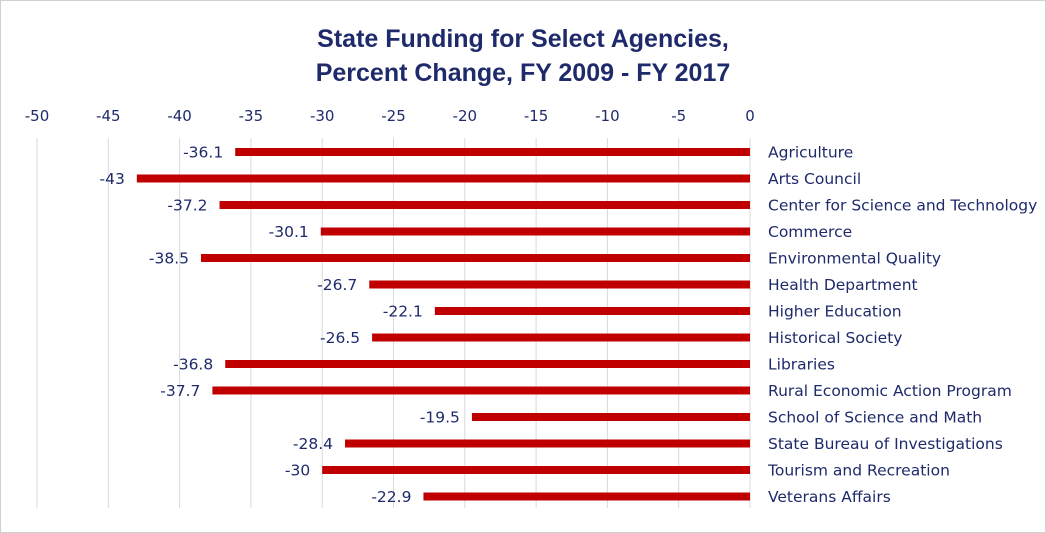 The image size is (1046, 533). What do you see at coordinates (180, 391) in the screenshot?
I see `data-label: -37.7` at bounding box center [180, 391].